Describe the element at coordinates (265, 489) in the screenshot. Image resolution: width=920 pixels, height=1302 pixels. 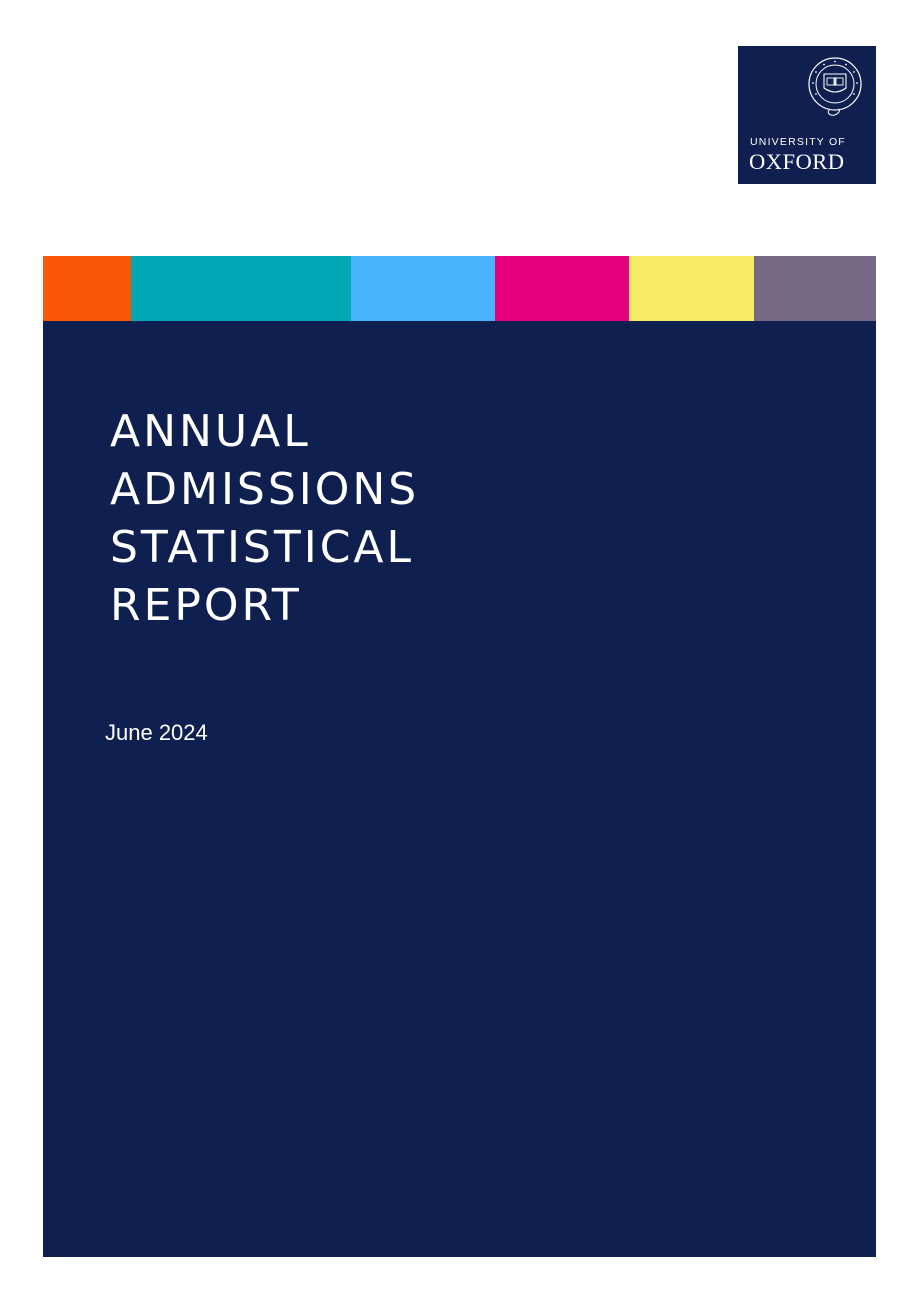
I see `report-title-line: ADMISSIONS` at that location.